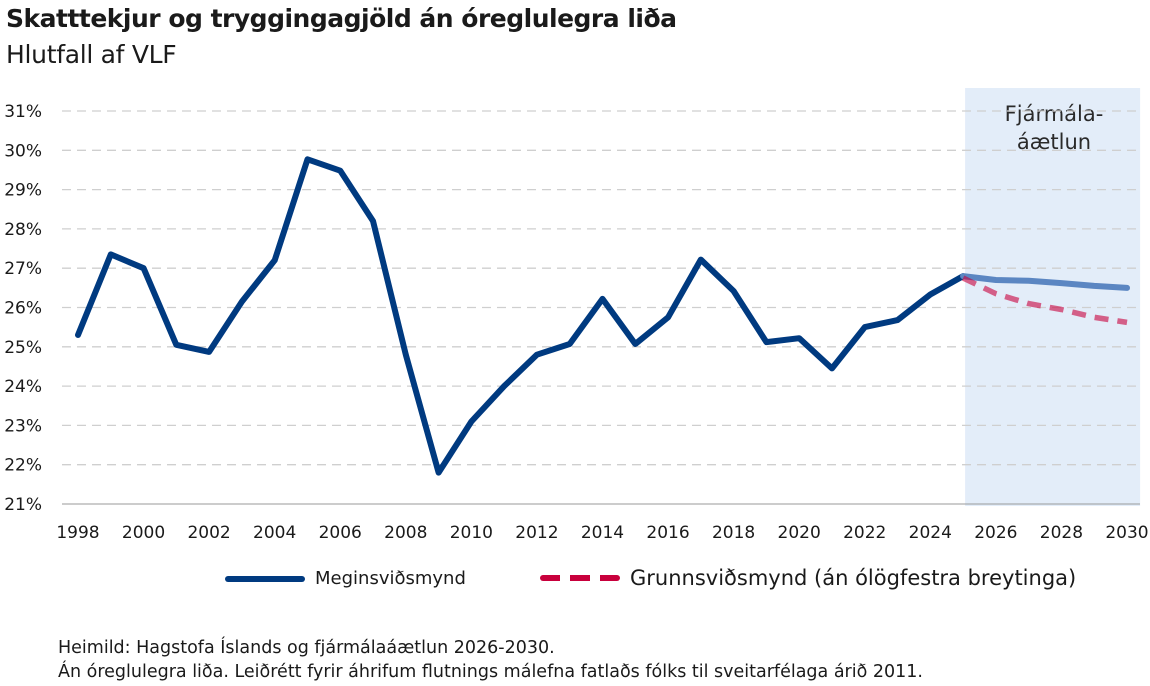 The width and height of the screenshot is (1150, 686). What do you see at coordinates (390, 578) in the screenshot?
I see `legend-label-meginsvidsmynd: Meginsviðsmynd` at bounding box center [390, 578].